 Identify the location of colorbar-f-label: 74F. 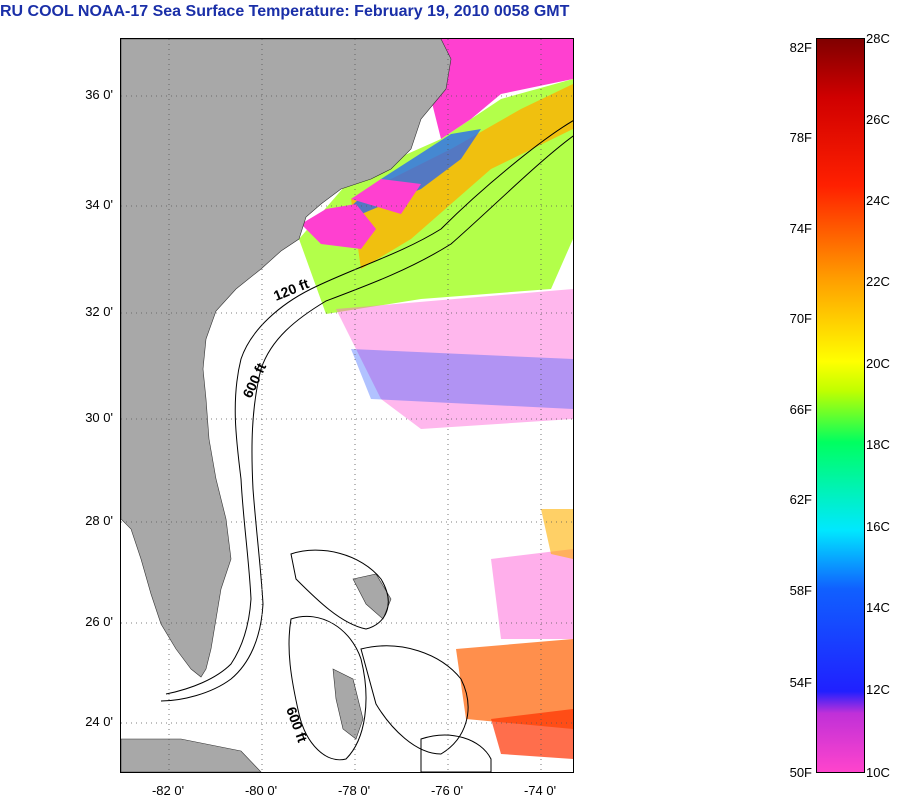
(800, 228).